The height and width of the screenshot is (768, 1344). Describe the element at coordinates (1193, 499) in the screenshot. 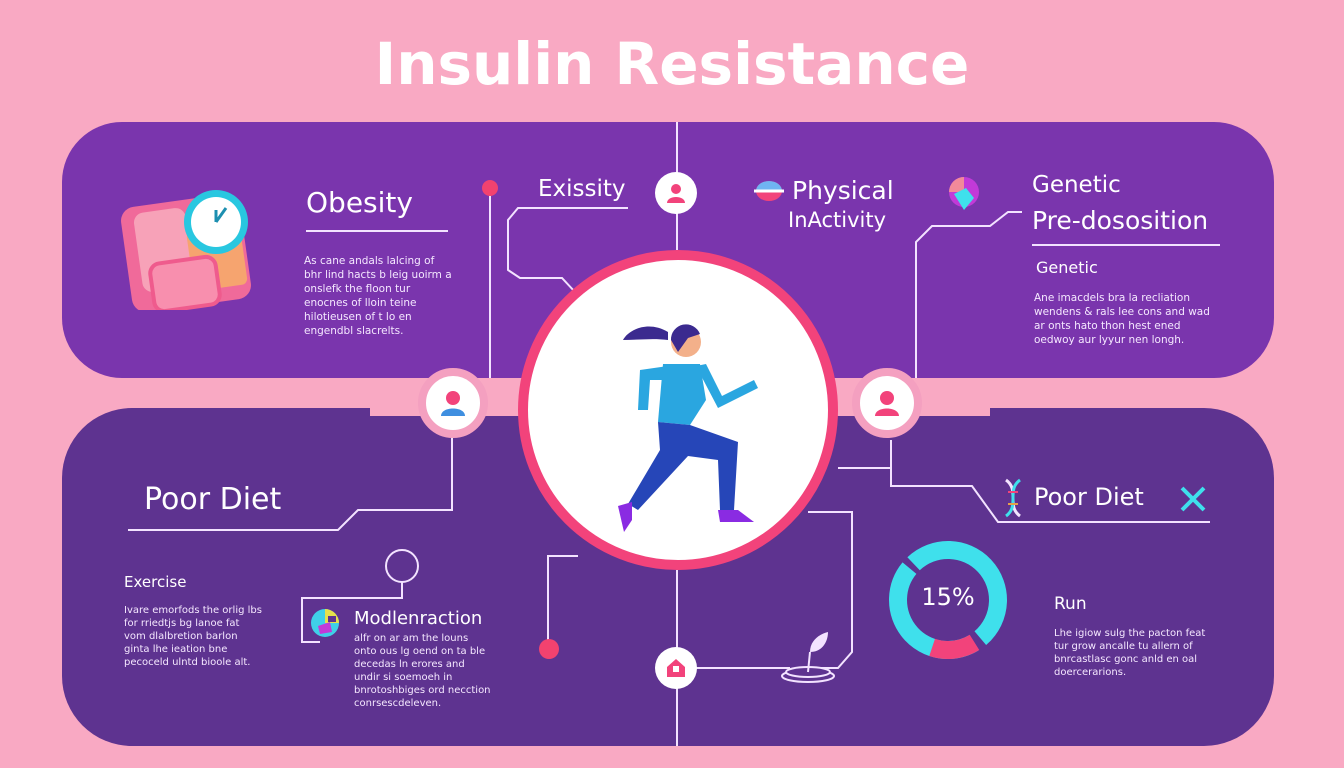

I see `utensils-icon` at that location.